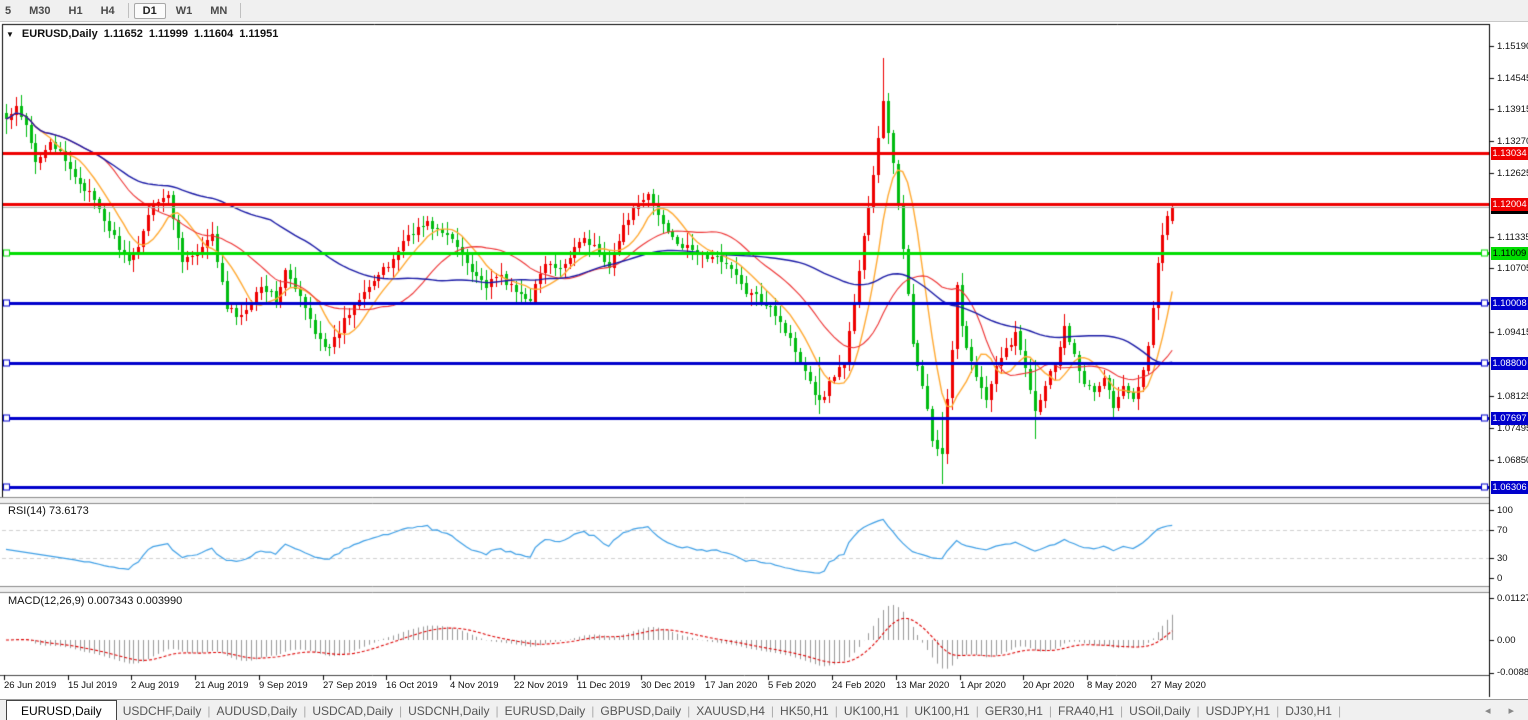 The height and width of the screenshot is (720, 1528). I want to click on chart-symbol-label: EURUSD,Daily, so click(59, 34).